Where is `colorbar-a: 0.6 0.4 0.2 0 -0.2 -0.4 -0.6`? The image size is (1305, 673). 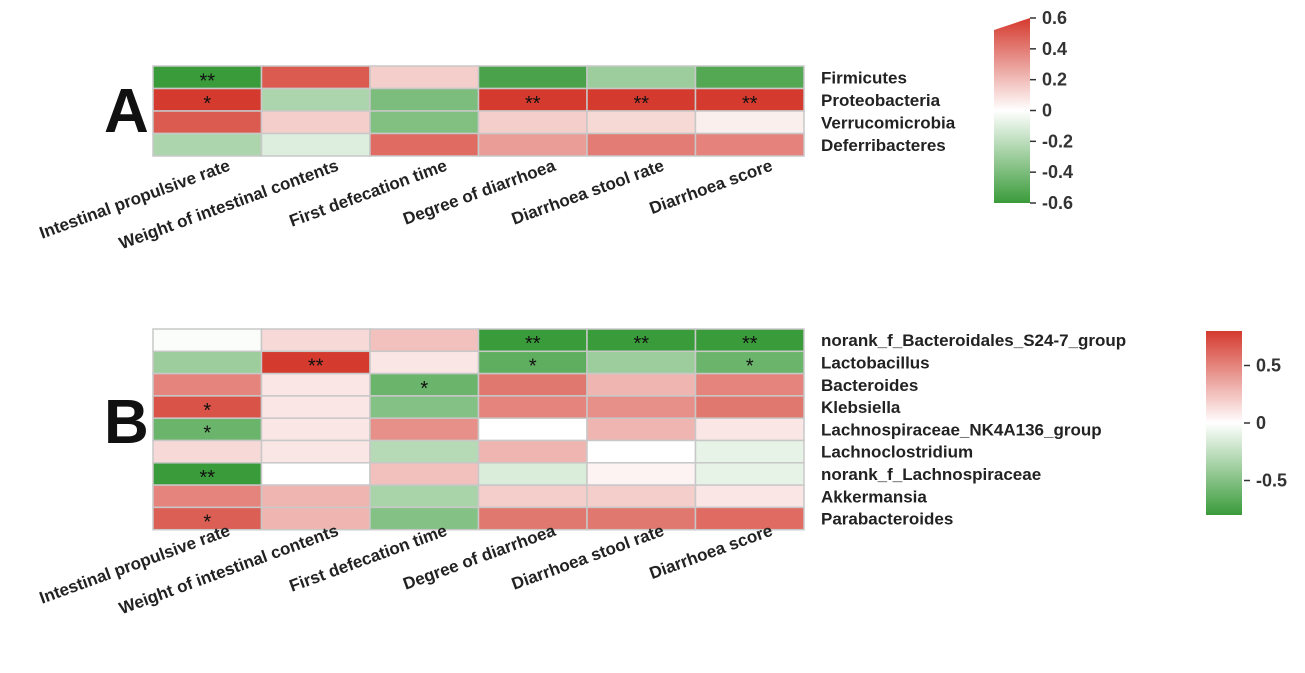
colorbar-a: 0.6 0.4 0.2 0 -0.2 -0.4 -0.6 is located at coordinates (1033, 110).